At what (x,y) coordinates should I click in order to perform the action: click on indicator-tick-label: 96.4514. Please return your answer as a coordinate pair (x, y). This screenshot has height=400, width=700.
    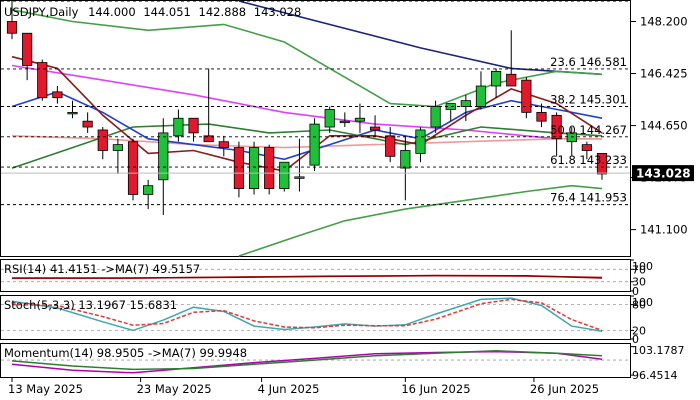
    Looking at the image, I should click on (655, 375).